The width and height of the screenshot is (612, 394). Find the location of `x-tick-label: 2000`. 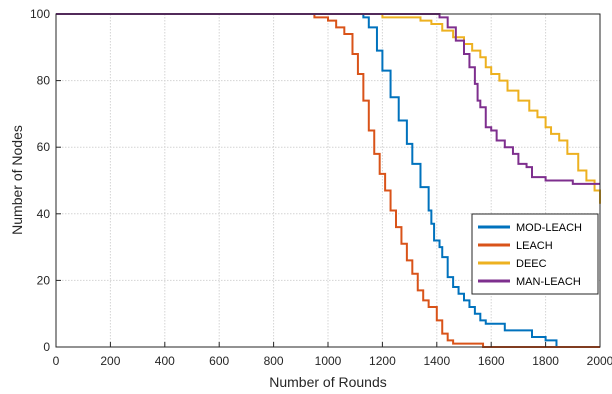

x-tick-label: 2000 is located at coordinates (599, 361).